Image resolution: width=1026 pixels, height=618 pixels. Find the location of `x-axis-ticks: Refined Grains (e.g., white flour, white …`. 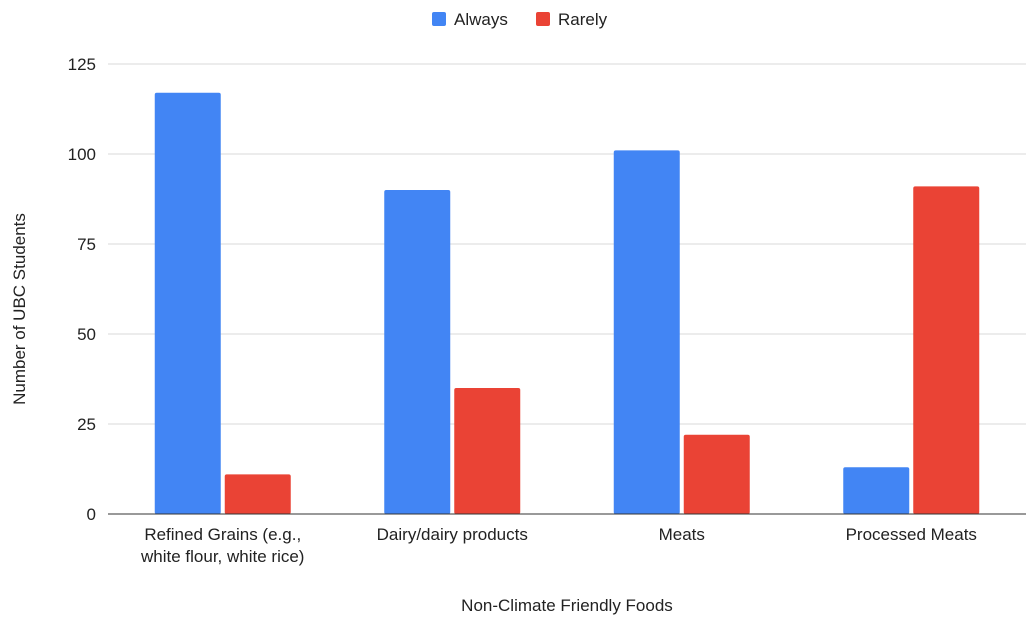

x-axis-ticks: Refined Grains (e.g., white flour, white … is located at coordinates (558, 545).